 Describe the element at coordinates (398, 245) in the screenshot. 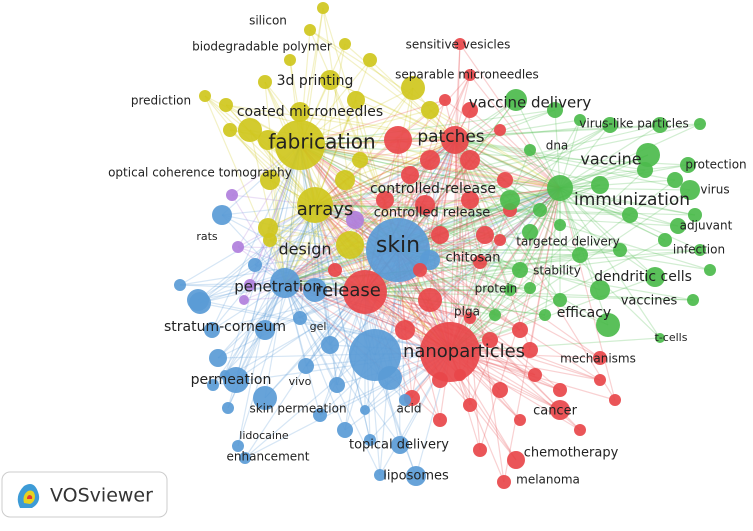

I see `node-label: skin` at that location.